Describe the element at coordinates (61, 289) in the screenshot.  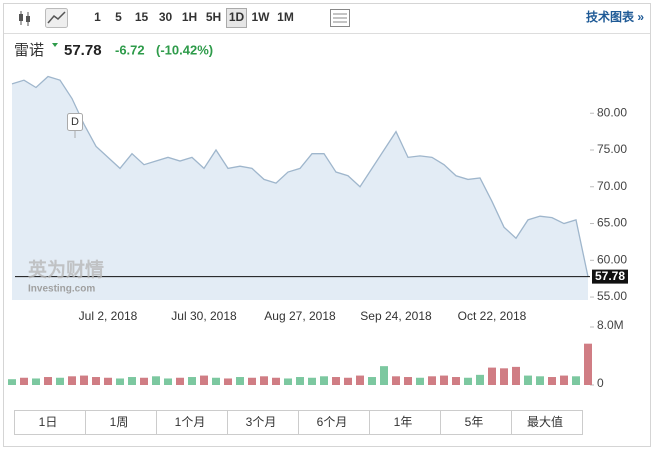
I see `watermark-site: Investing.com` at that location.